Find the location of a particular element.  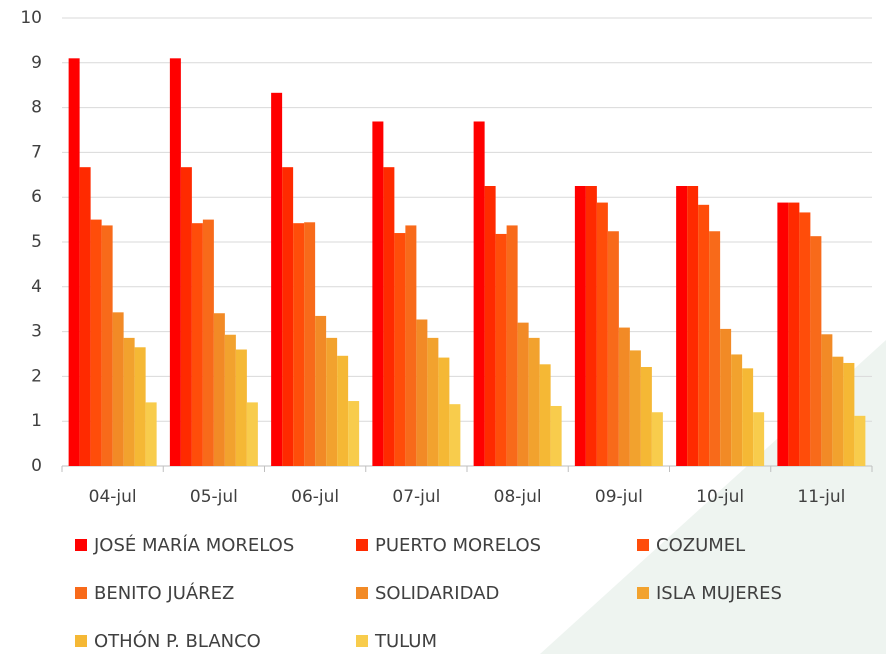

y-tick-label: 9 is located at coordinates (36, 63).